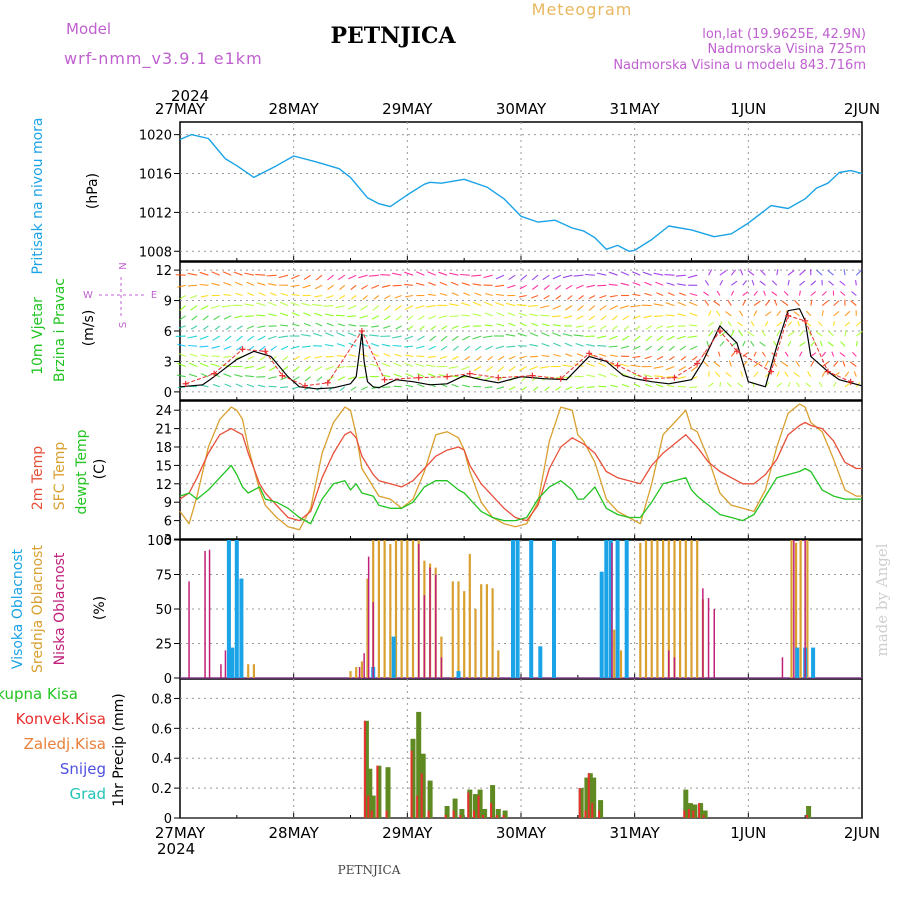  I want to click on bottom-date-label: 28MAY, so click(294, 833).